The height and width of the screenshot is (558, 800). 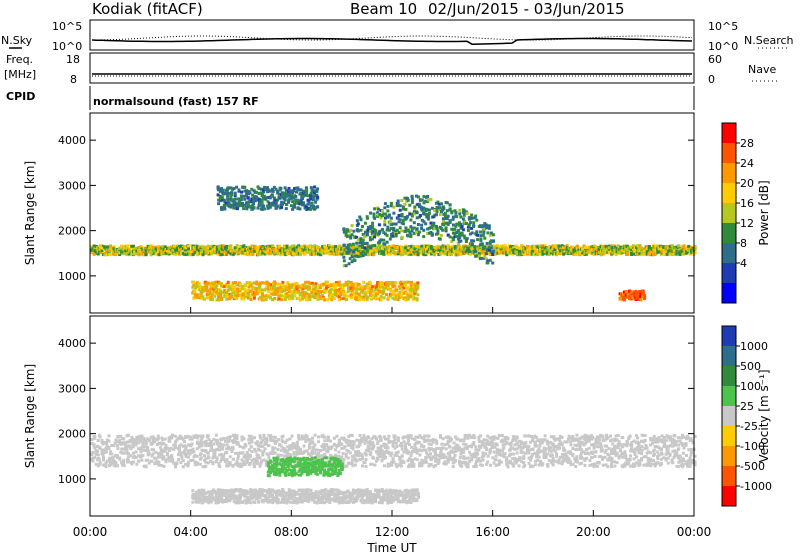 I want to click on freq-frame, so click(x=392, y=68).